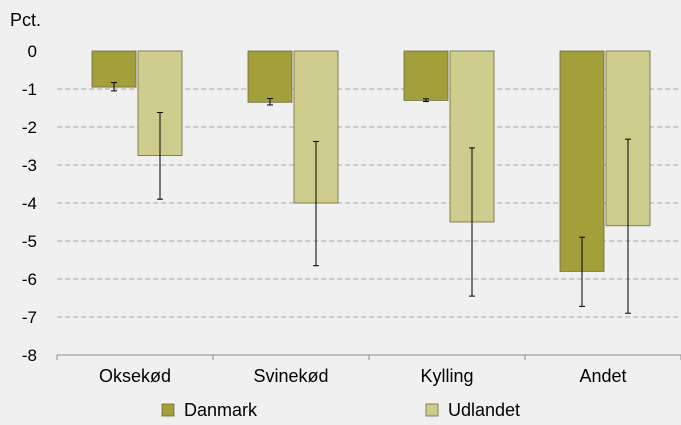 This screenshot has height=425, width=681. Describe the element at coordinates (484, 410) in the screenshot. I see `legend-label: Udlandet` at that location.